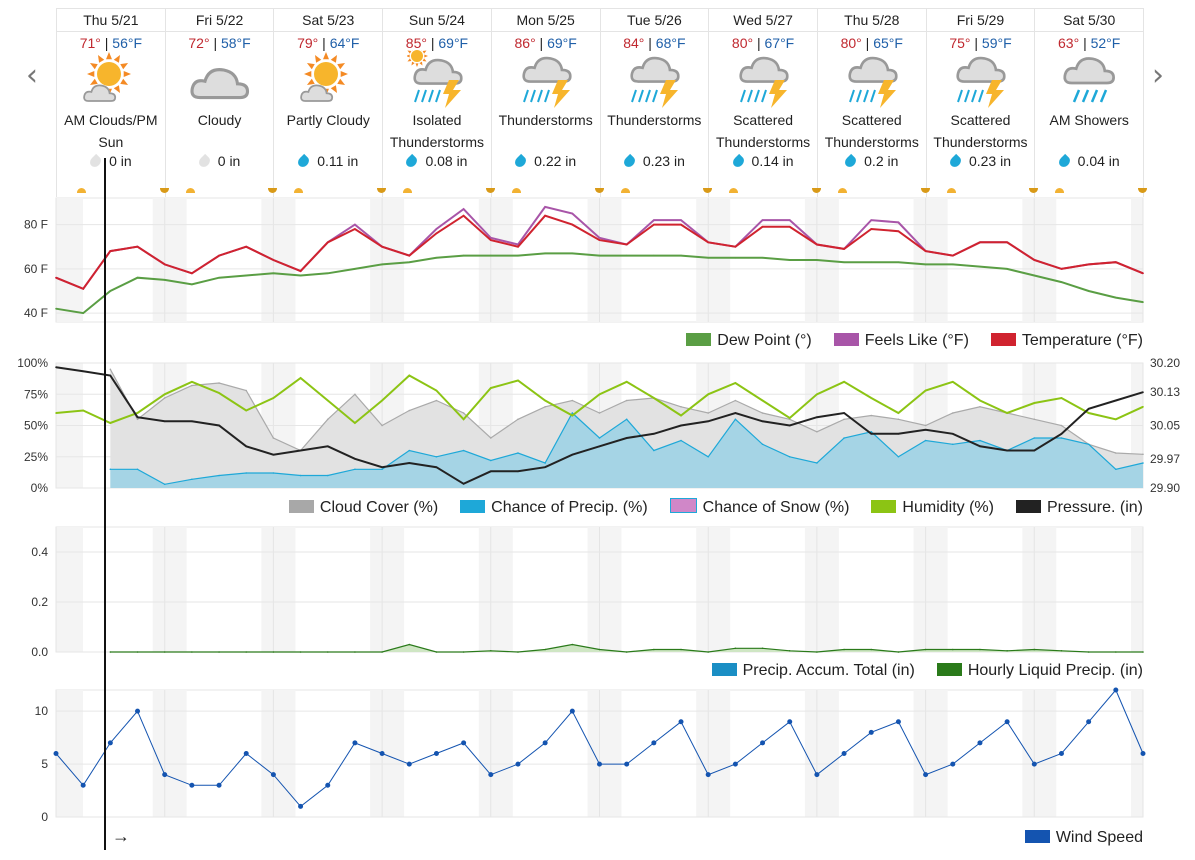 This screenshot has height=860, width=1195. What do you see at coordinates (379, 507) in the screenshot?
I see `legend-label: Cloud Cover (%)` at bounding box center [379, 507].